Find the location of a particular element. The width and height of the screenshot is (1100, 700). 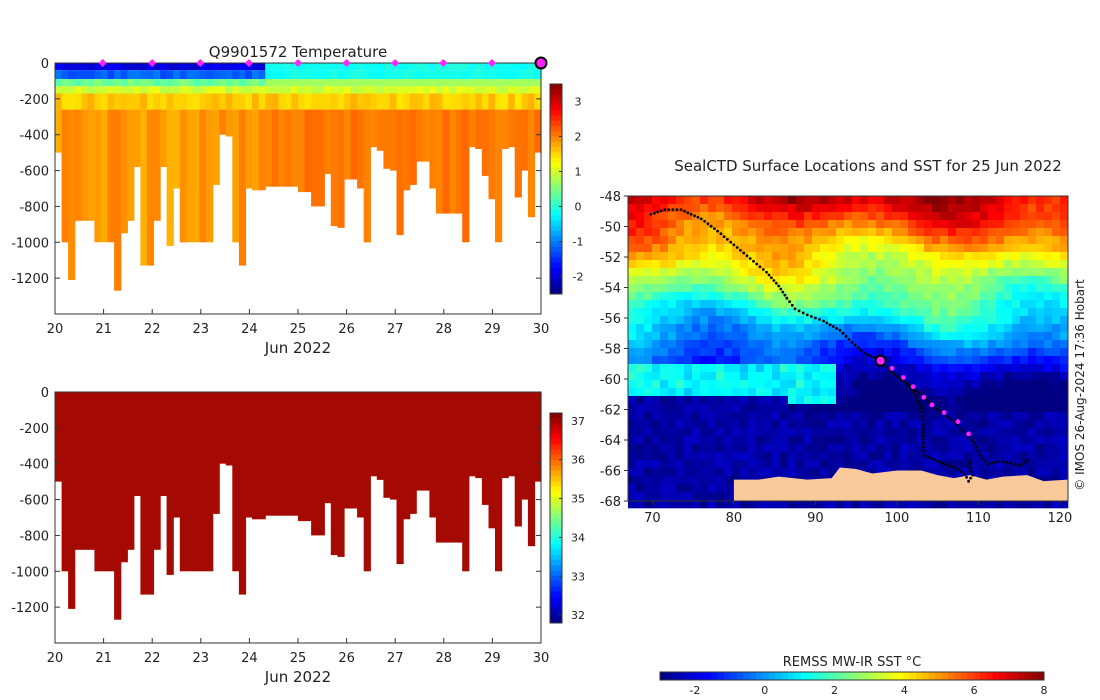

x-tick-label: 29 is located at coordinates (492, 658).